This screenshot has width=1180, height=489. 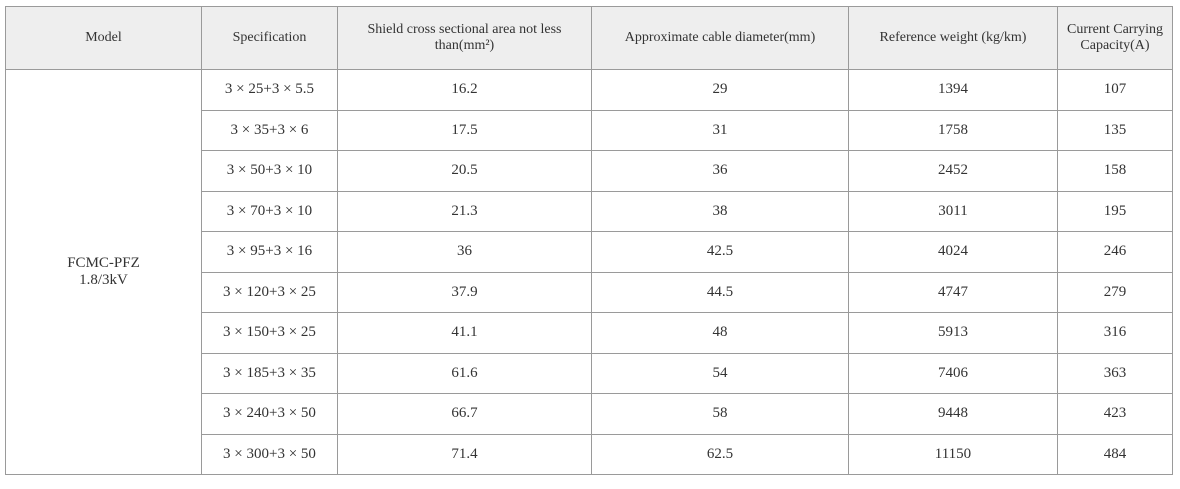 I want to click on table-row: 3 × 95+3 × 16 36 42.5 4024 246, so click(x=589, y=252).